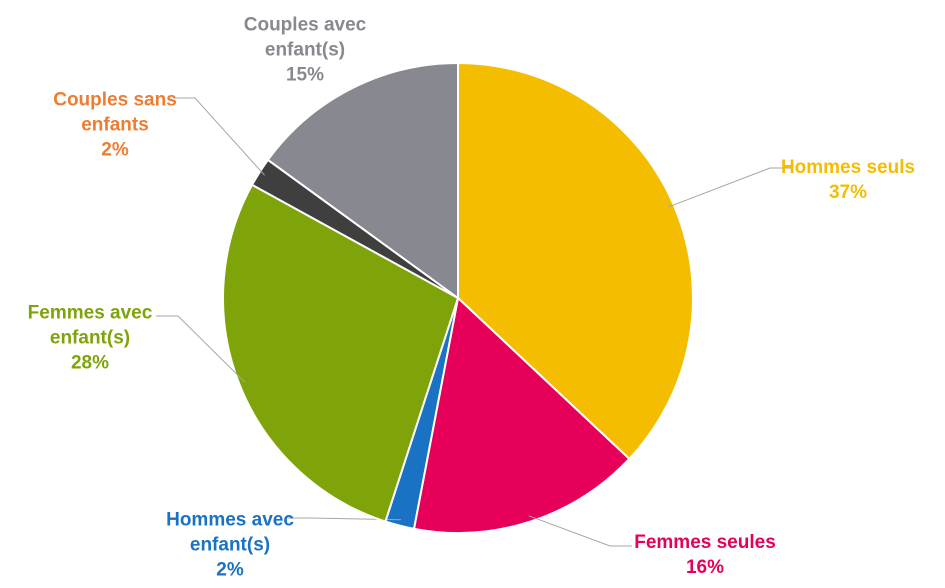  Describe the element at coordinates (90, 325) in the screenshot. I see `category-label: Femmes avec enfant(s)` at that location.